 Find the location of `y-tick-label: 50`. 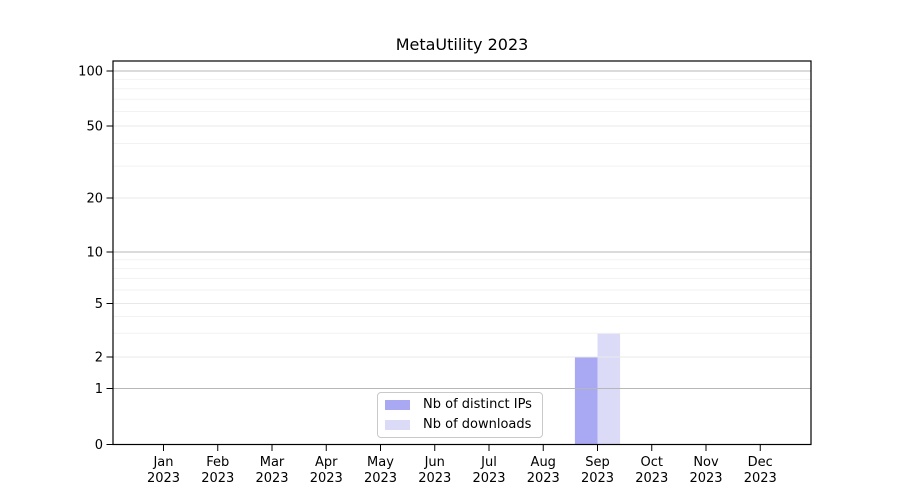

y-tick-label: 50 is located at coordinates (94, 127).